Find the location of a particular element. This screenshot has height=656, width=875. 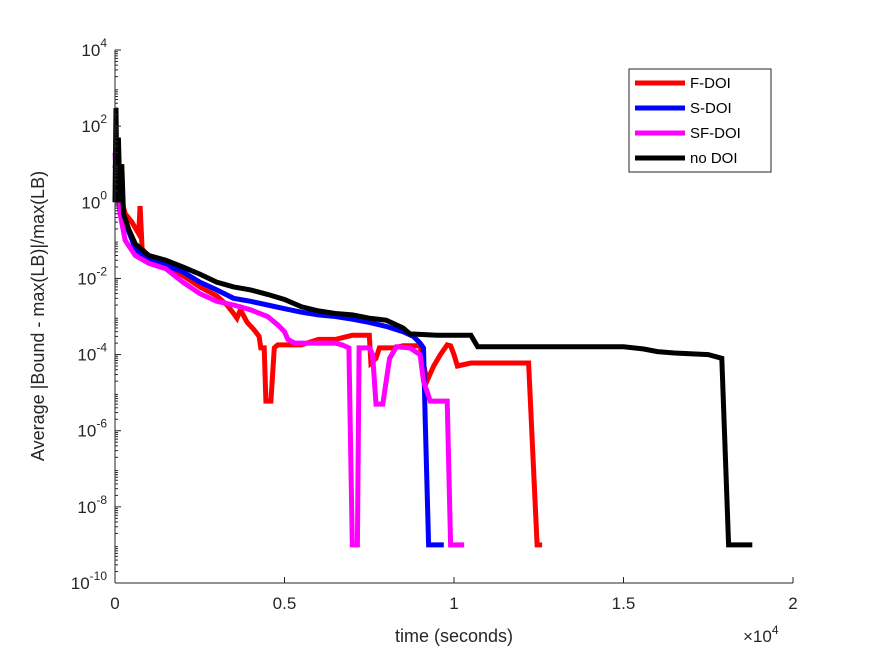

legend-label: S-DOI is located at coordinates (711, 108).